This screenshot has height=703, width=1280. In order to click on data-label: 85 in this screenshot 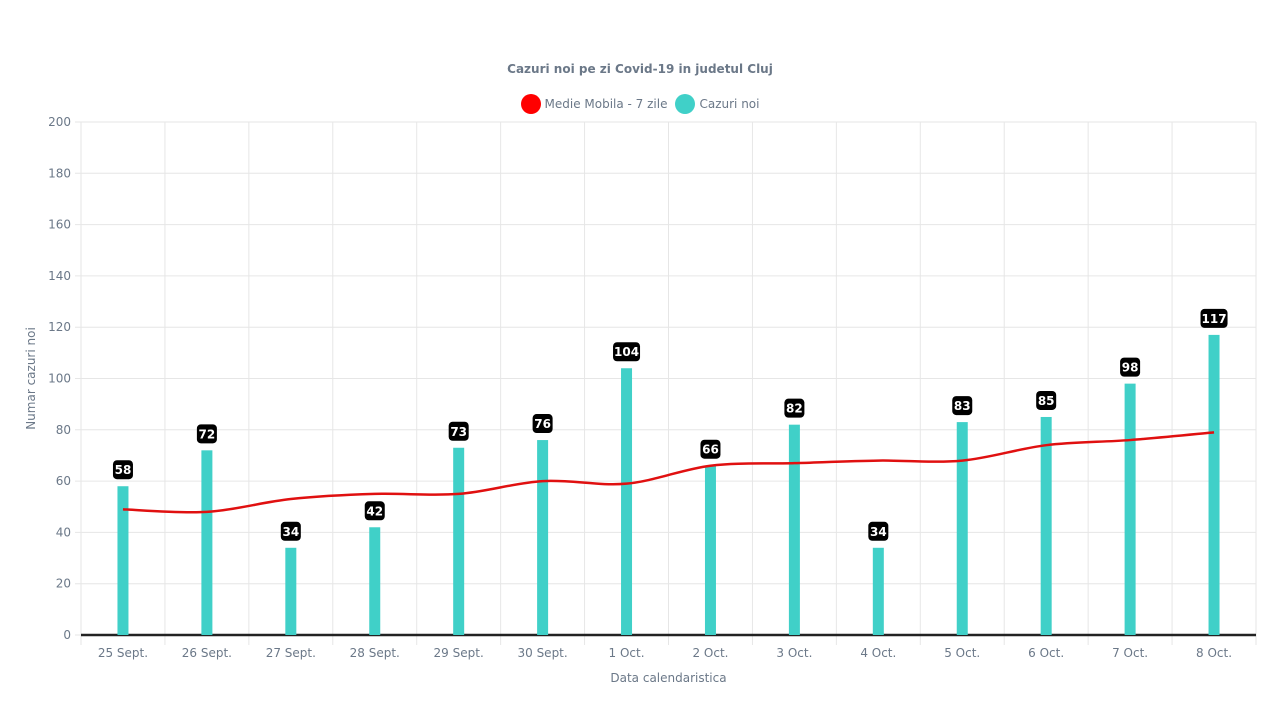, I will do `click(1046, 401)`.